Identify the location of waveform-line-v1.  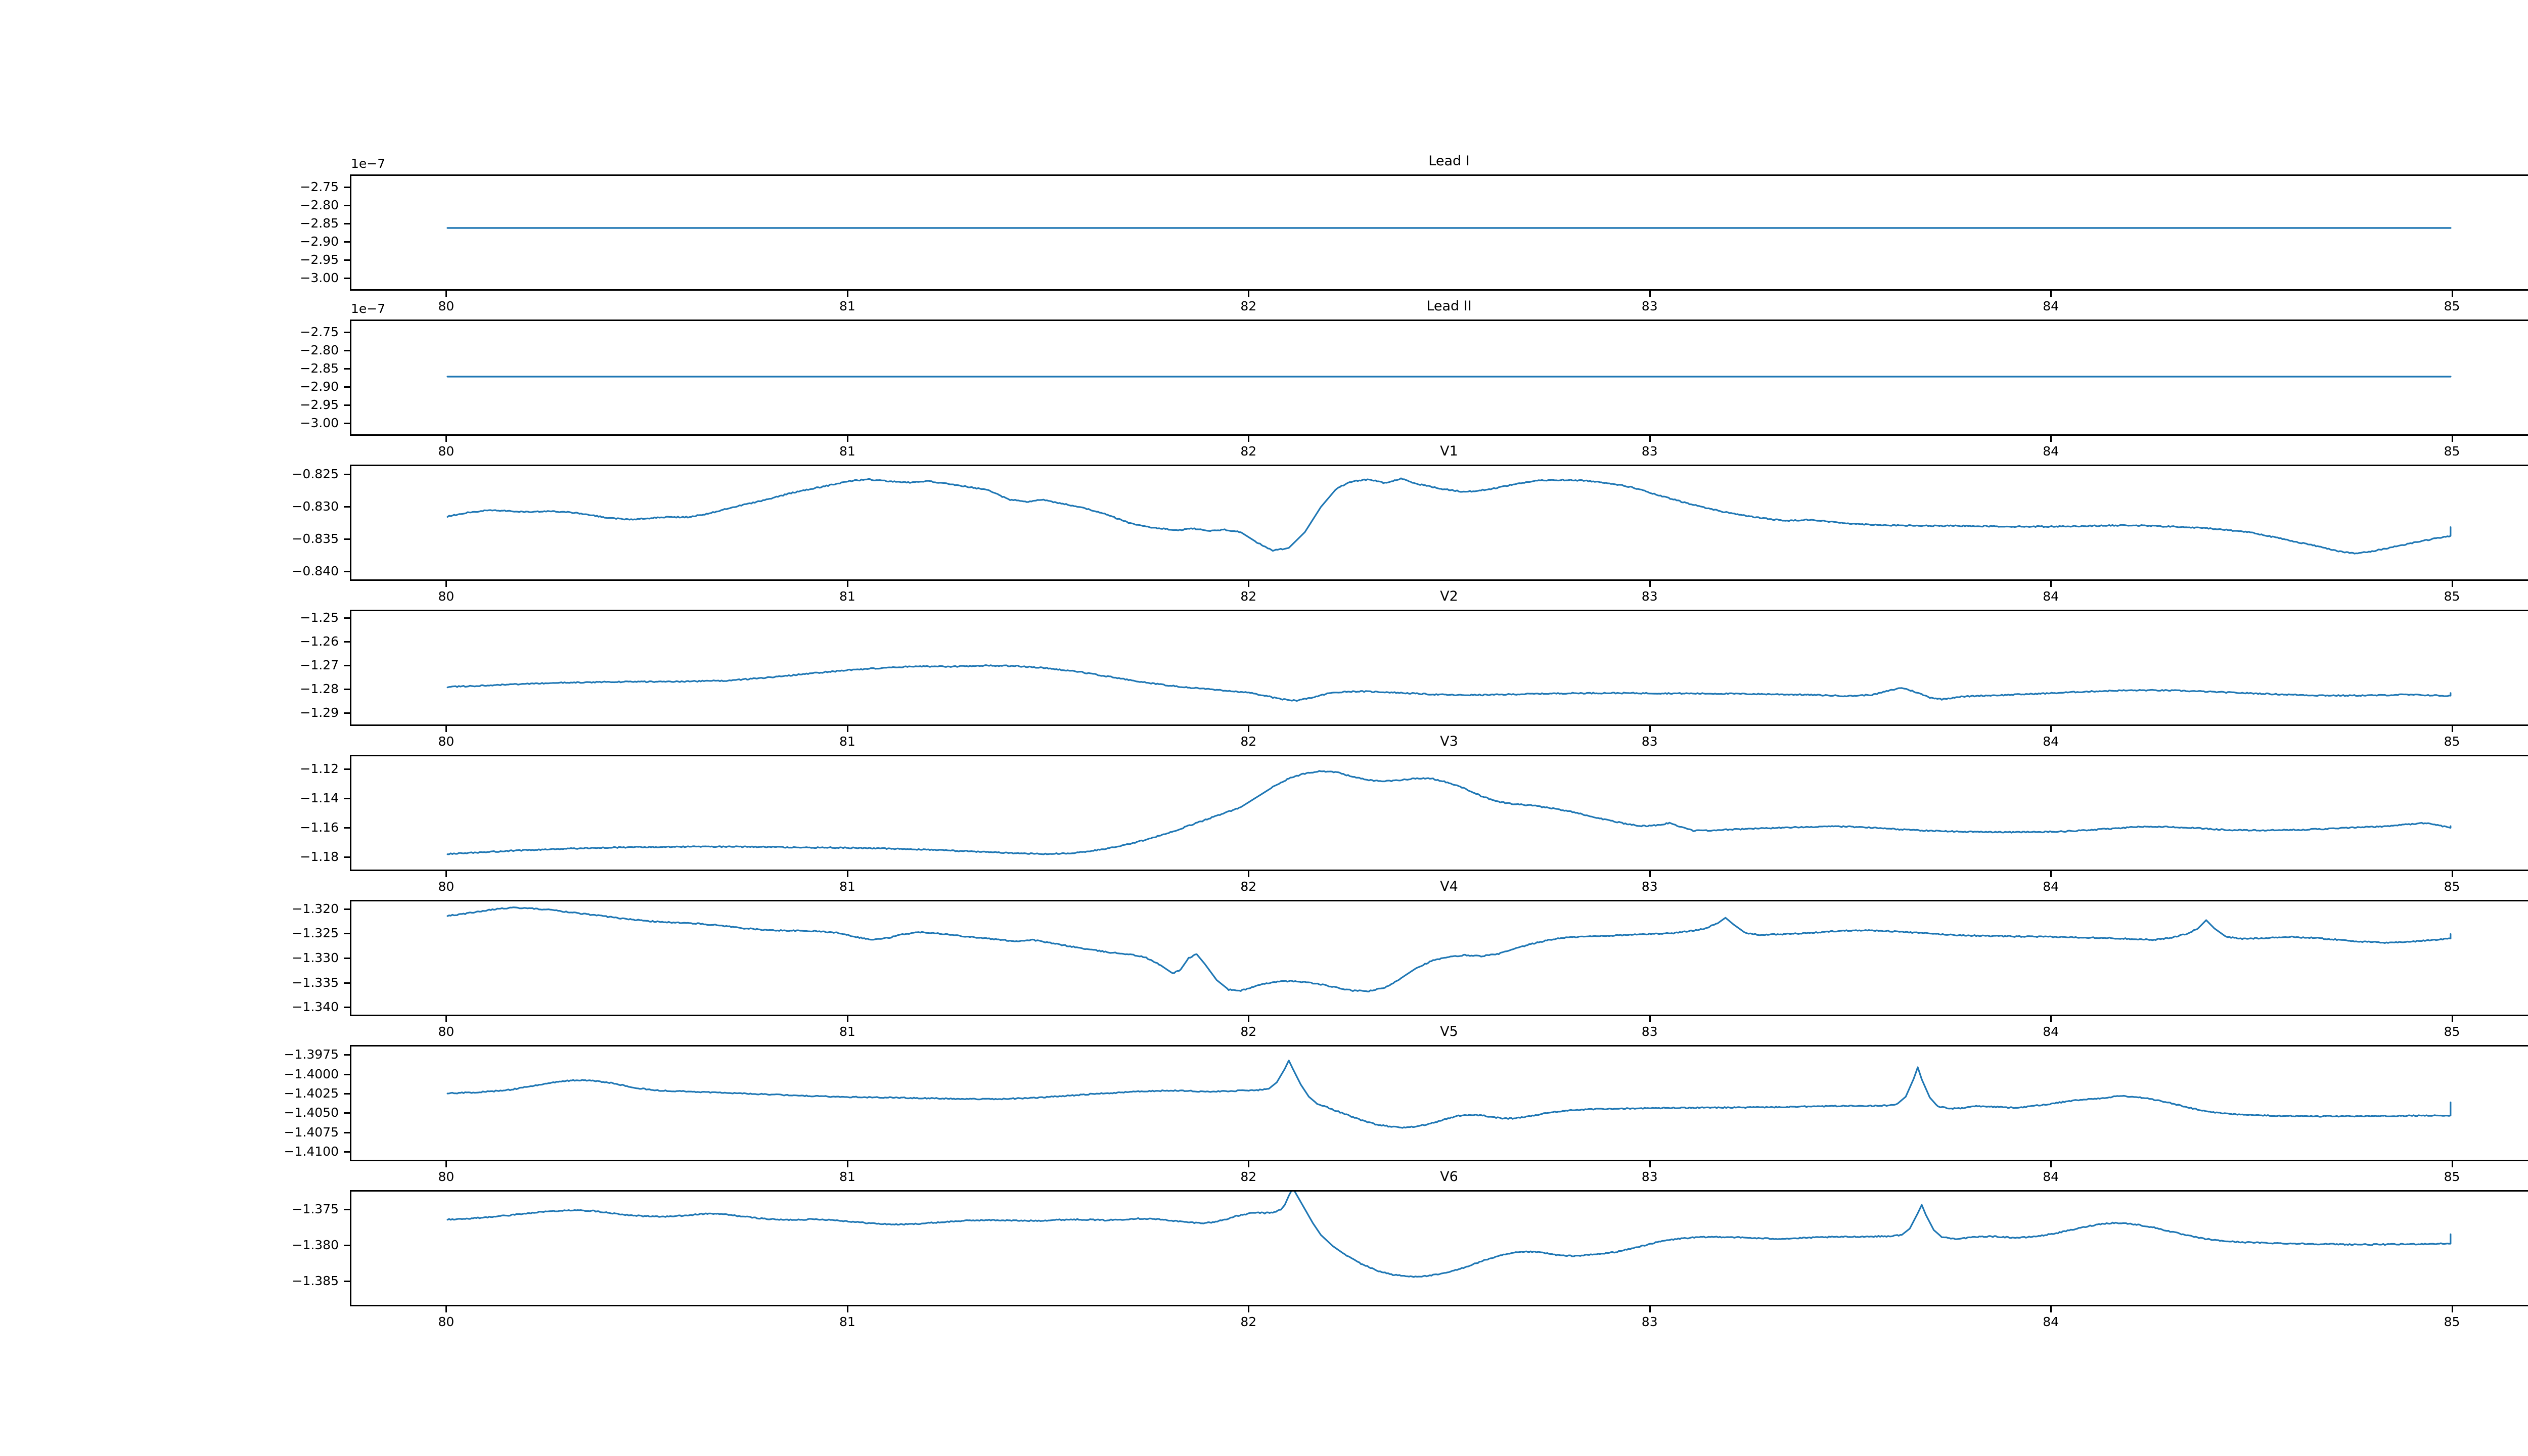
(1449, 516).